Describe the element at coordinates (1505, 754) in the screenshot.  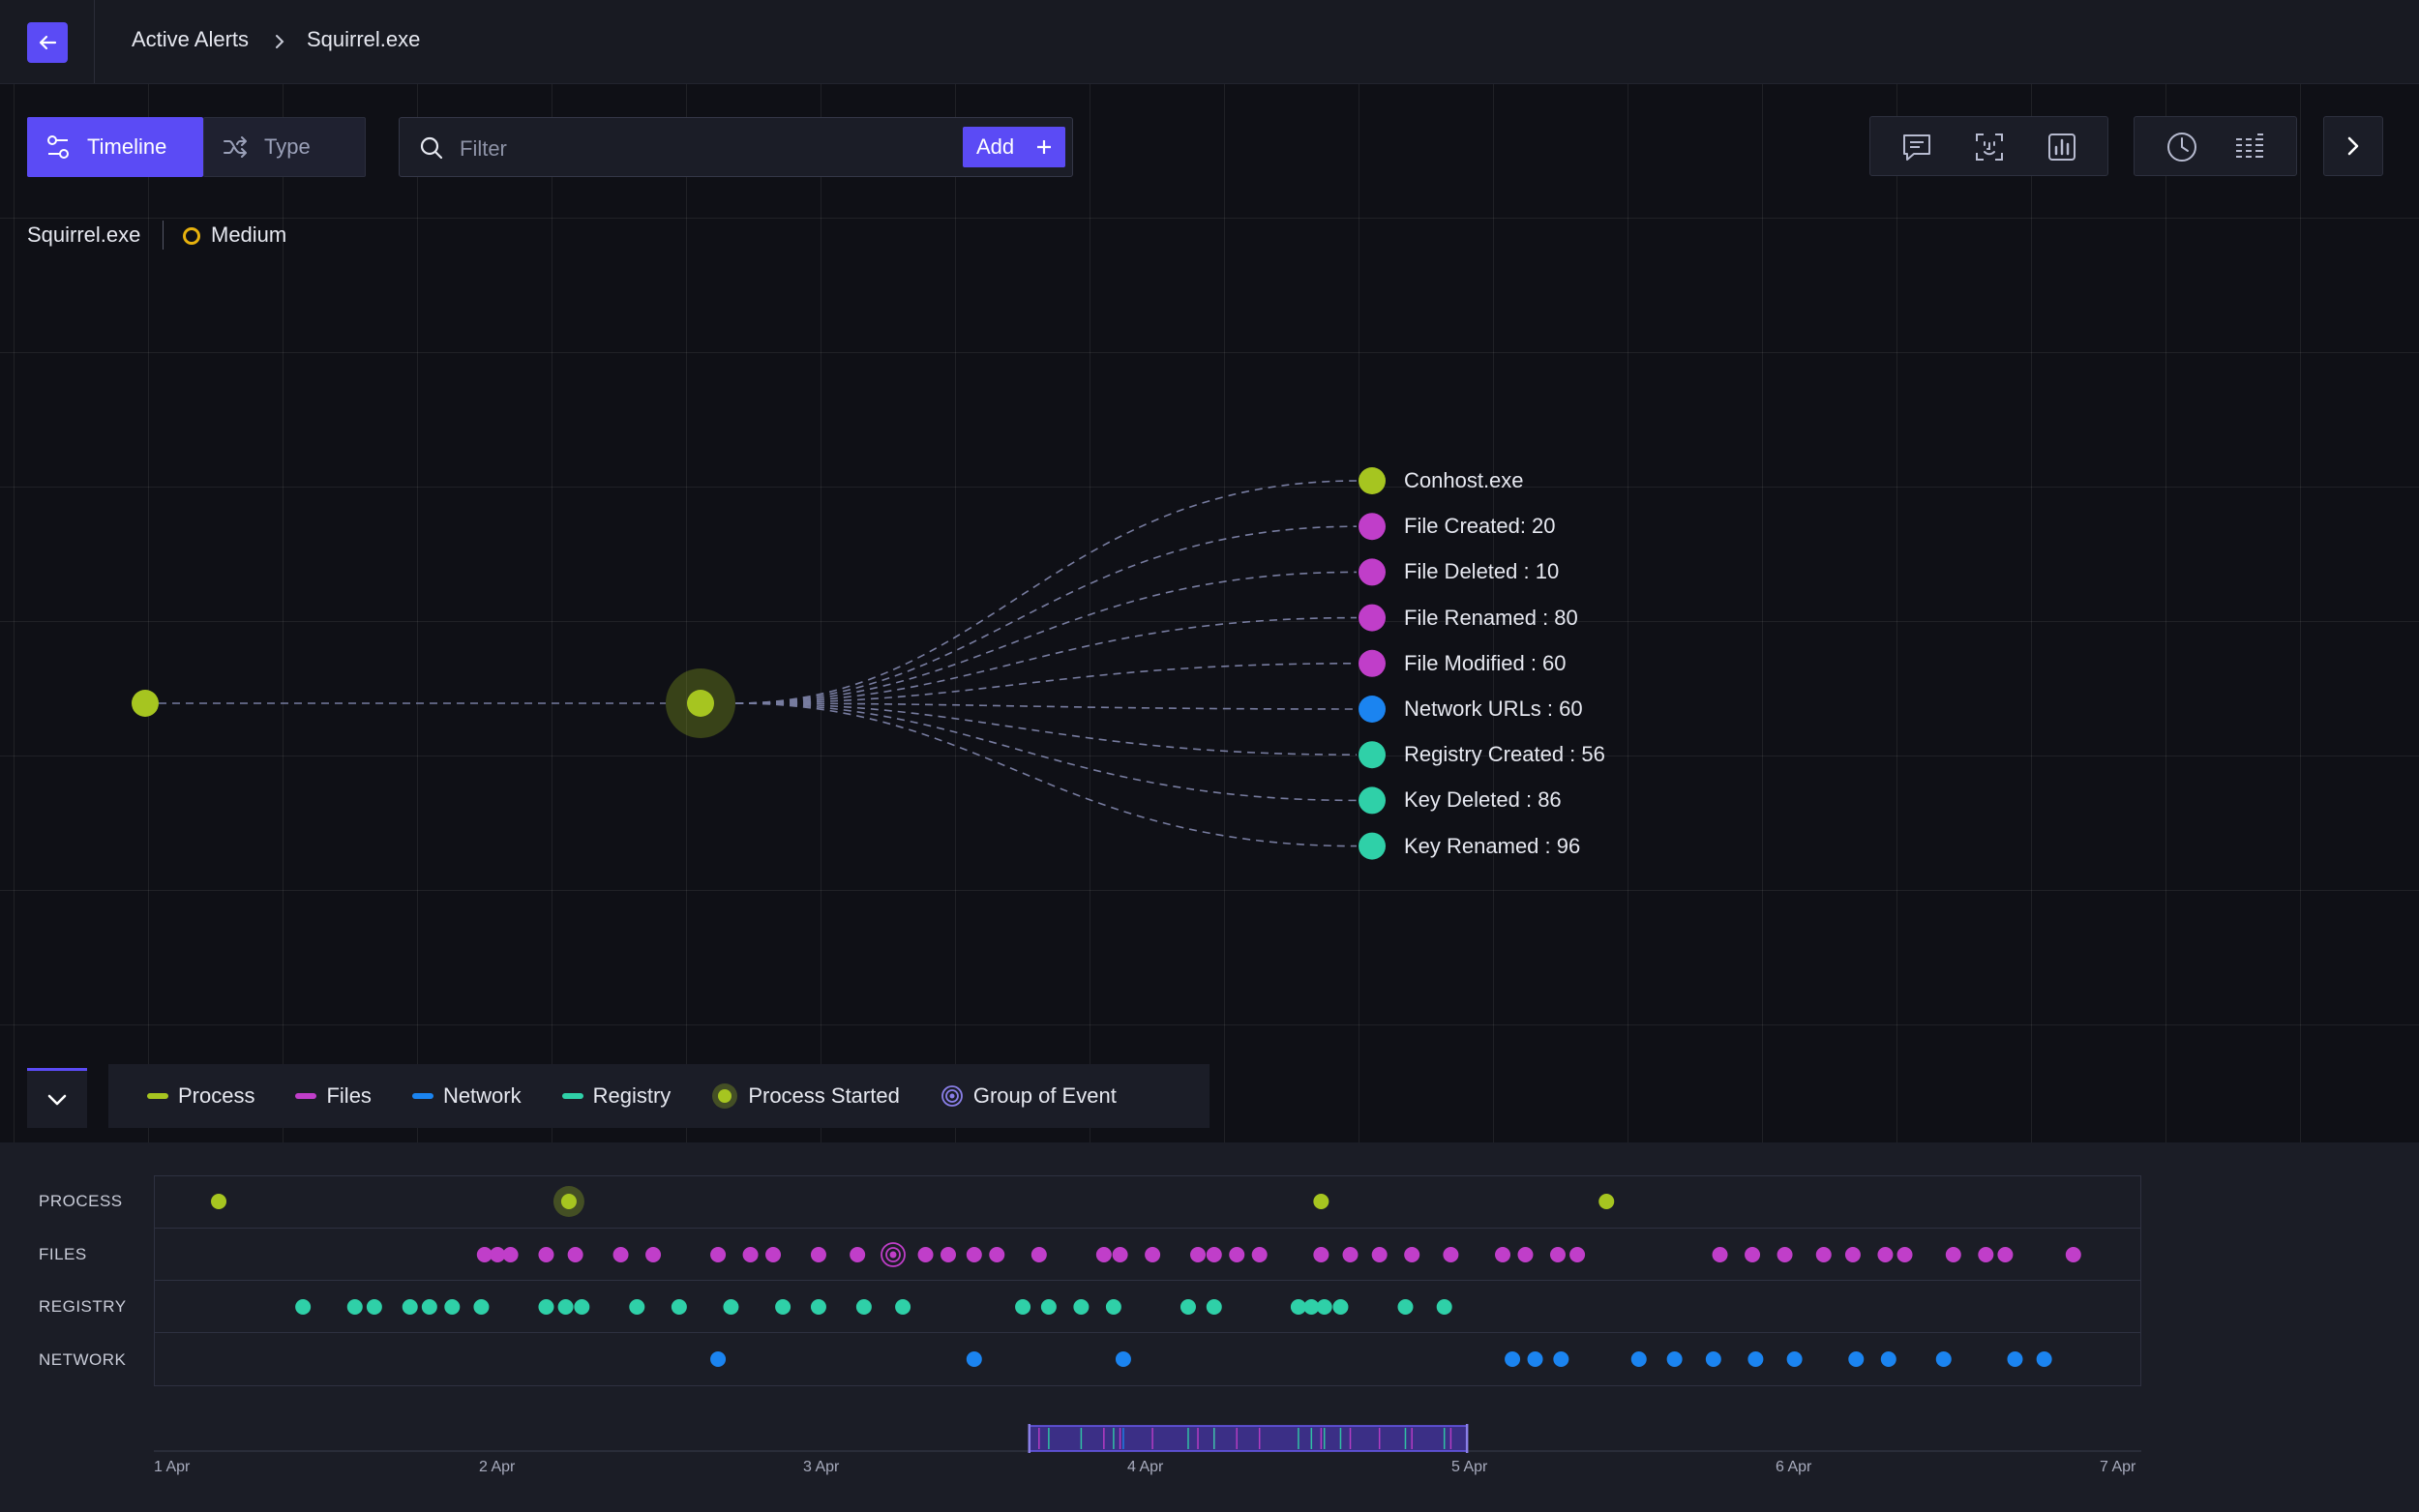
I see `graph-node-label: Registry Created : 56` at that location.